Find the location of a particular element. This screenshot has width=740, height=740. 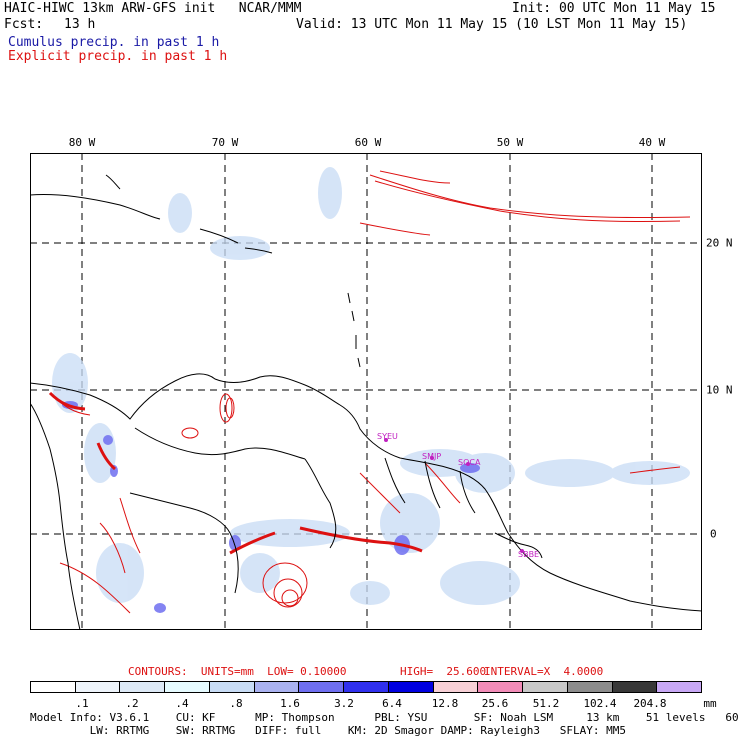

colorbar-tick: 102.4 is located at coordinates (600, 703).